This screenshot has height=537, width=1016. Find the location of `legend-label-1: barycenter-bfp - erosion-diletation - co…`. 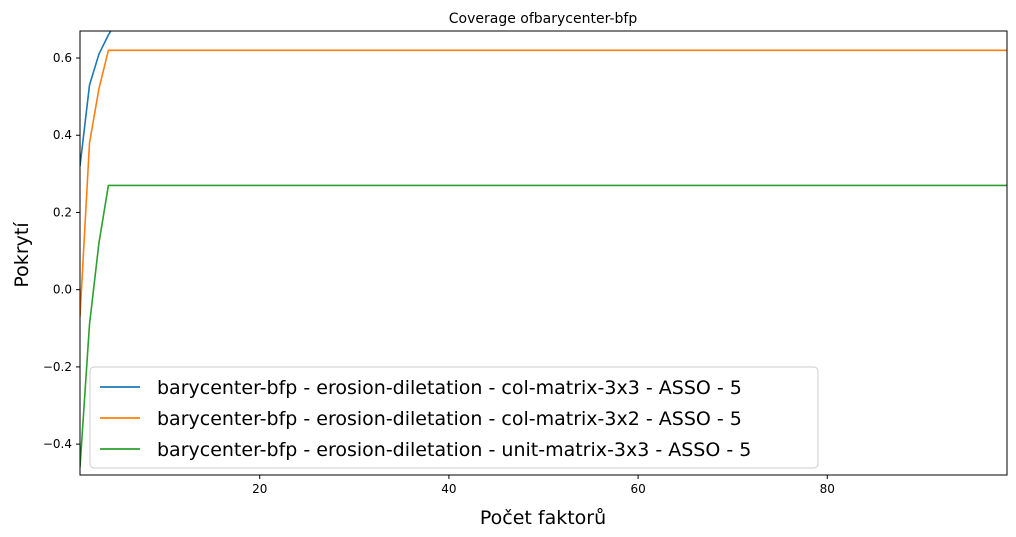

legend-label-1: barycenter-bfp - erosion-diletation - co… is located at coordinates (449, 388).